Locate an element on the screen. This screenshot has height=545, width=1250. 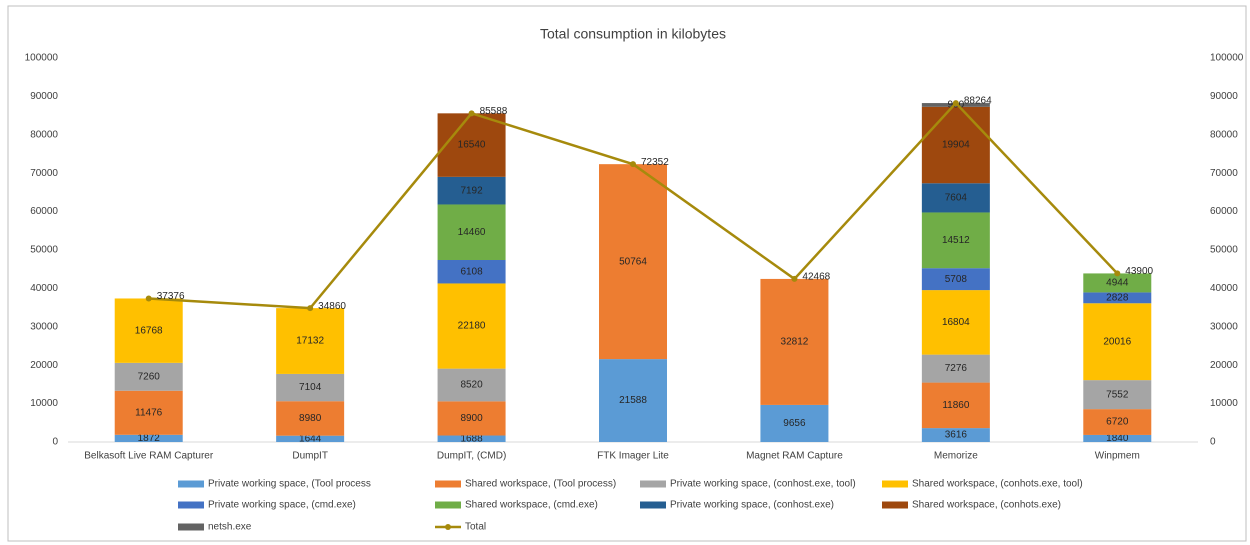
x-tick-label: Belkasoft Live RAM Capturer is located at coordinates (149, 456).